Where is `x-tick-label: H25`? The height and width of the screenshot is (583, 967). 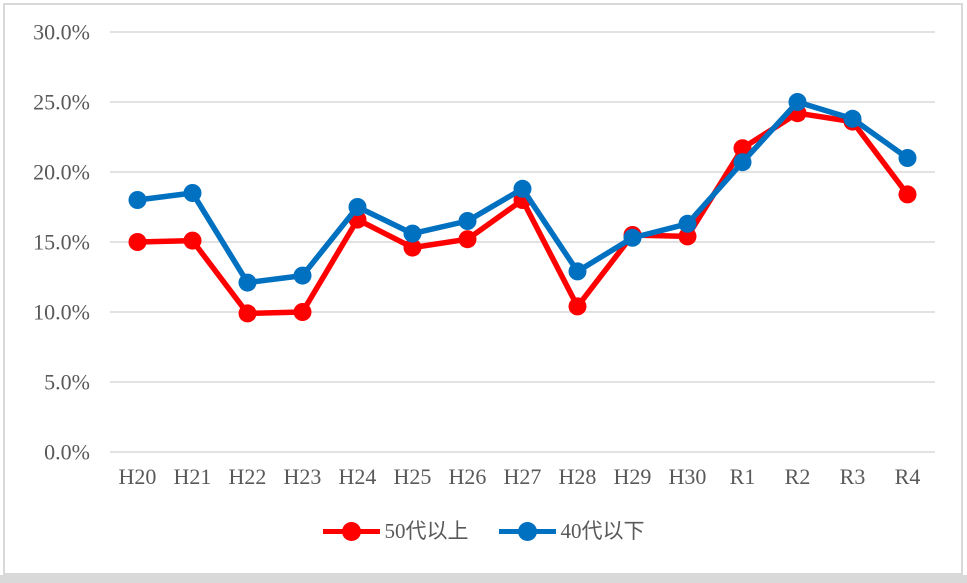
x-tick-label: H25 is located at coordinates (413, 476).